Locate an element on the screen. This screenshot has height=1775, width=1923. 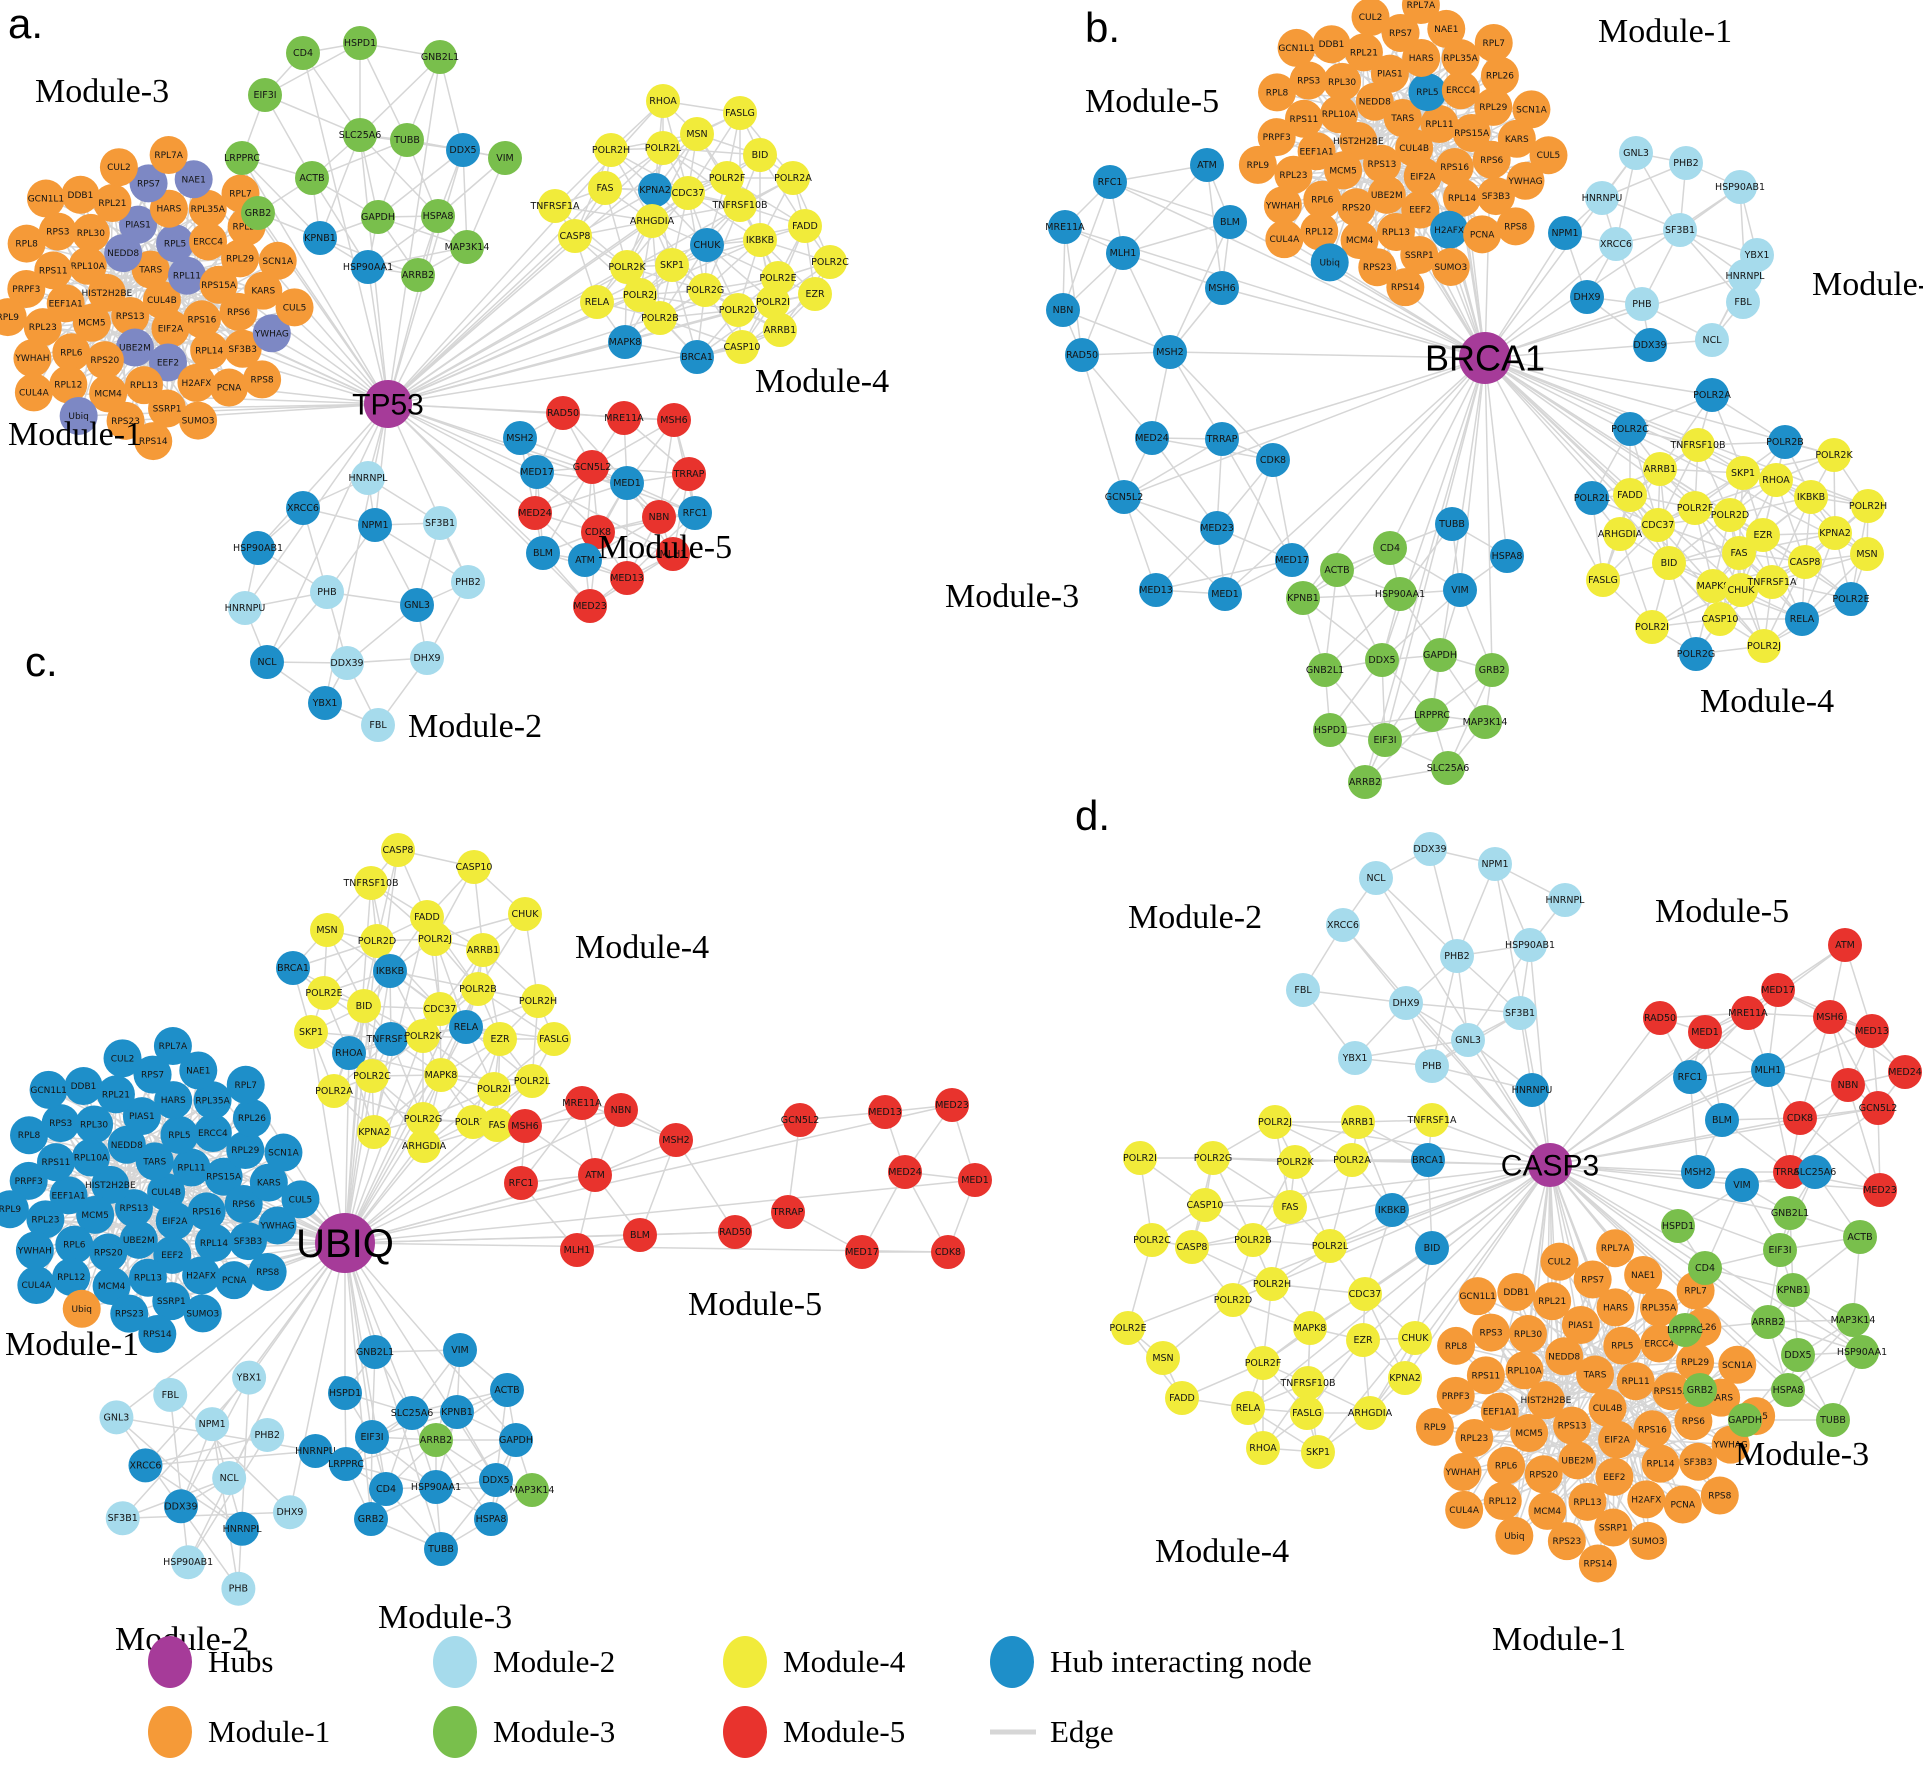
node-PHB is located at coordinates (1432, 1066).